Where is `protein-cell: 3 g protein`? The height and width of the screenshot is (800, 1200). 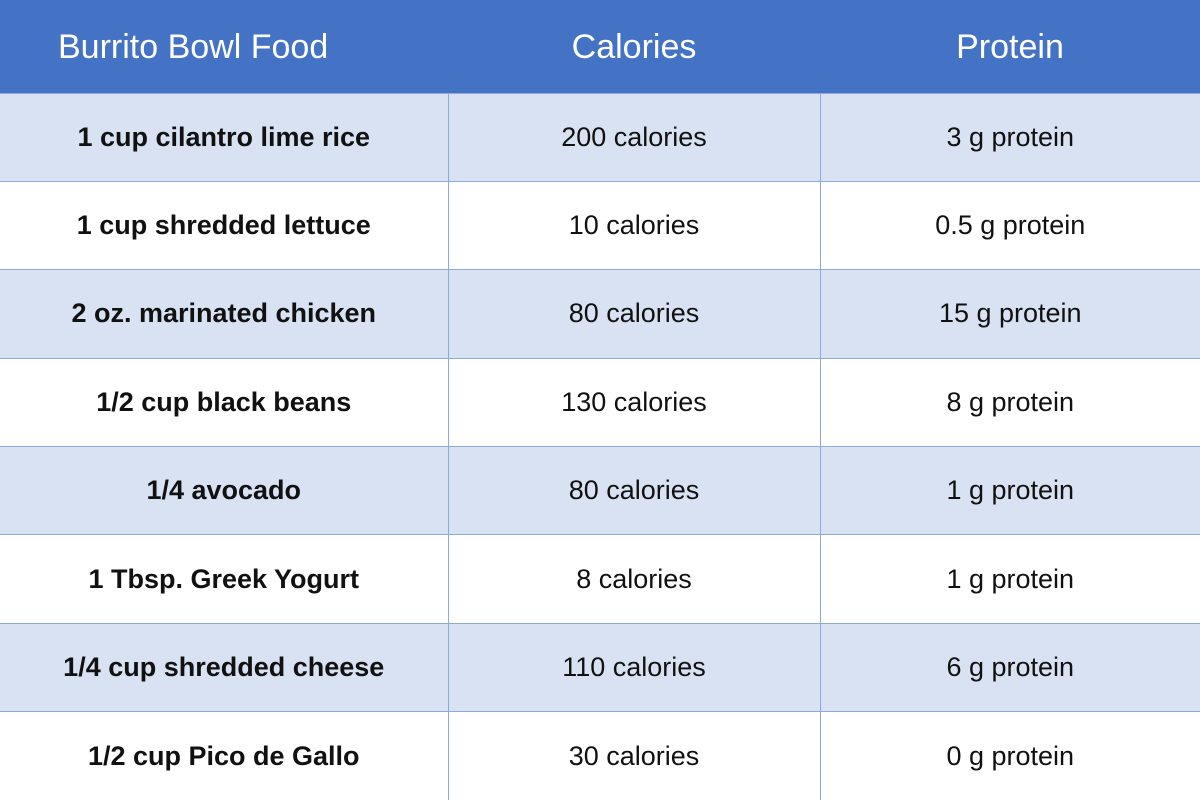 protein-cell: 3 g protein is located at coordinates (1009, 137).